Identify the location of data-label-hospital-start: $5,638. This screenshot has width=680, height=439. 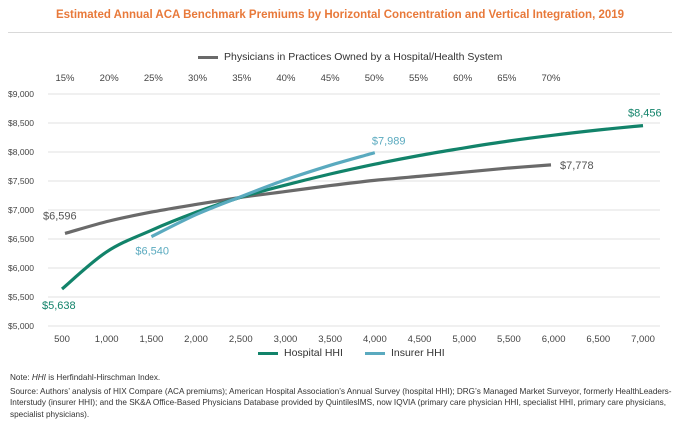
(59, 306).